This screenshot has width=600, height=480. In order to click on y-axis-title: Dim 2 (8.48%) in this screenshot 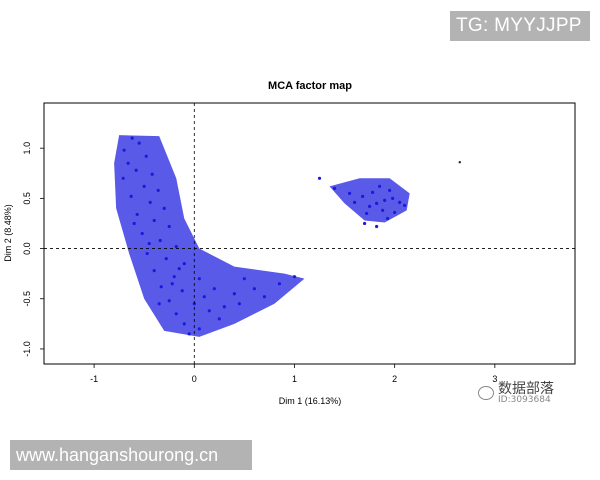, I will do `click(8, 233)`.